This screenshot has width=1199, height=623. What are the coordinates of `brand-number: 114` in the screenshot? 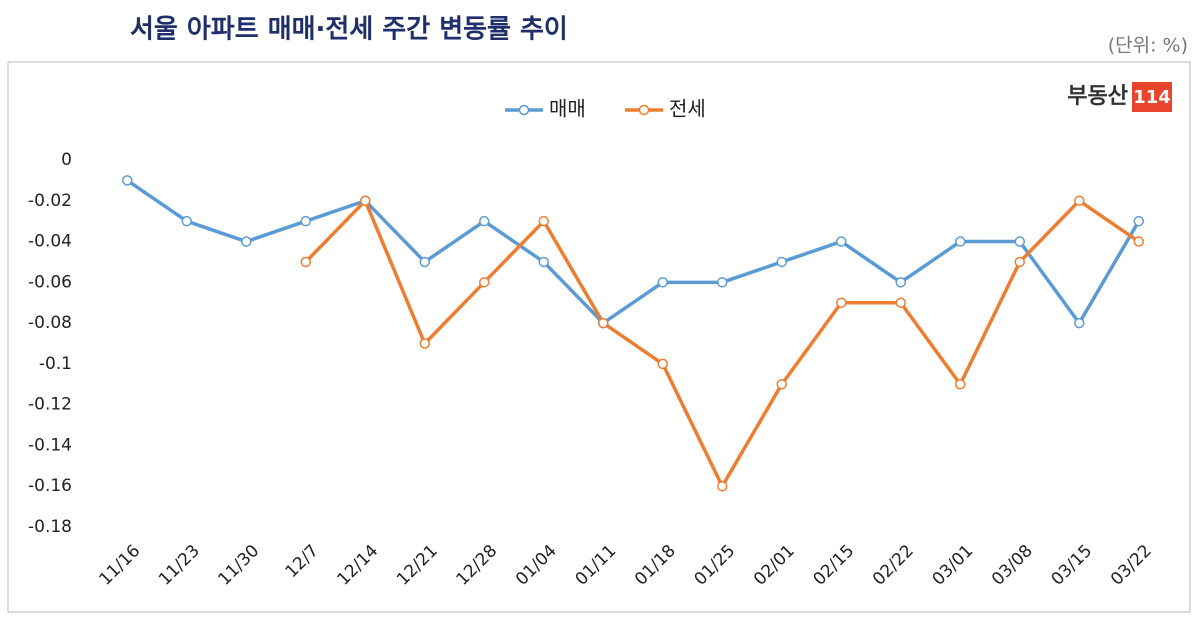 It's located at (1152, 97).